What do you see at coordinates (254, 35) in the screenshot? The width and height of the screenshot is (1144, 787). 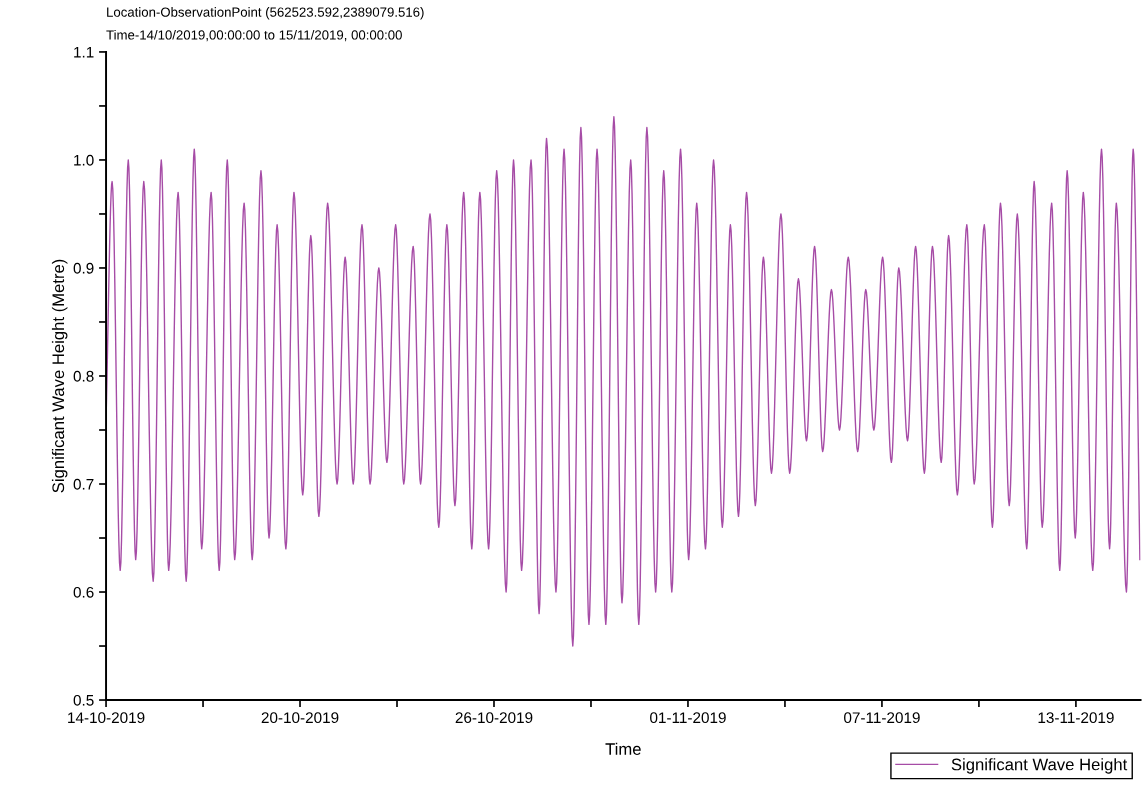 I see `chart-subtitle: Time-14/10/2019,00:00:00 to 15/11/2019, 00:00:00` at bounding box center [254, 35].